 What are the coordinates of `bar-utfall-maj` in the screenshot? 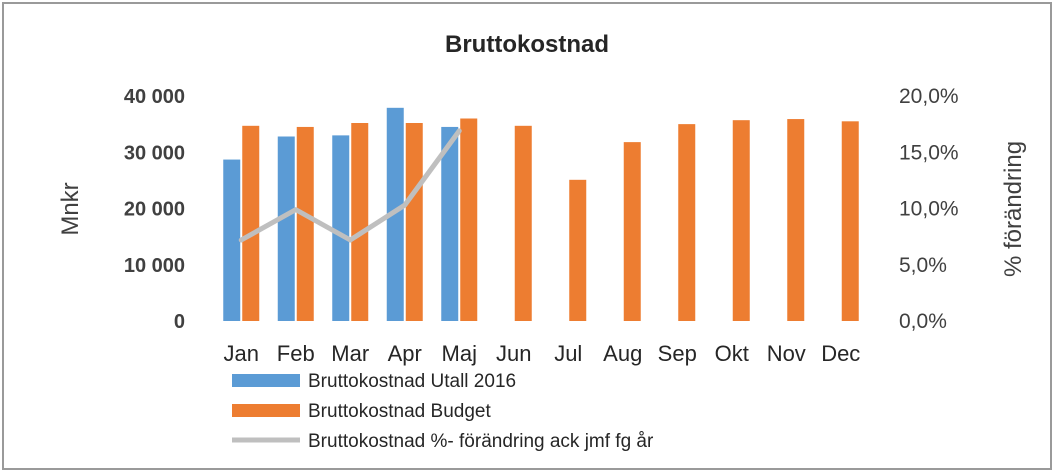 It's located at (450, 223).